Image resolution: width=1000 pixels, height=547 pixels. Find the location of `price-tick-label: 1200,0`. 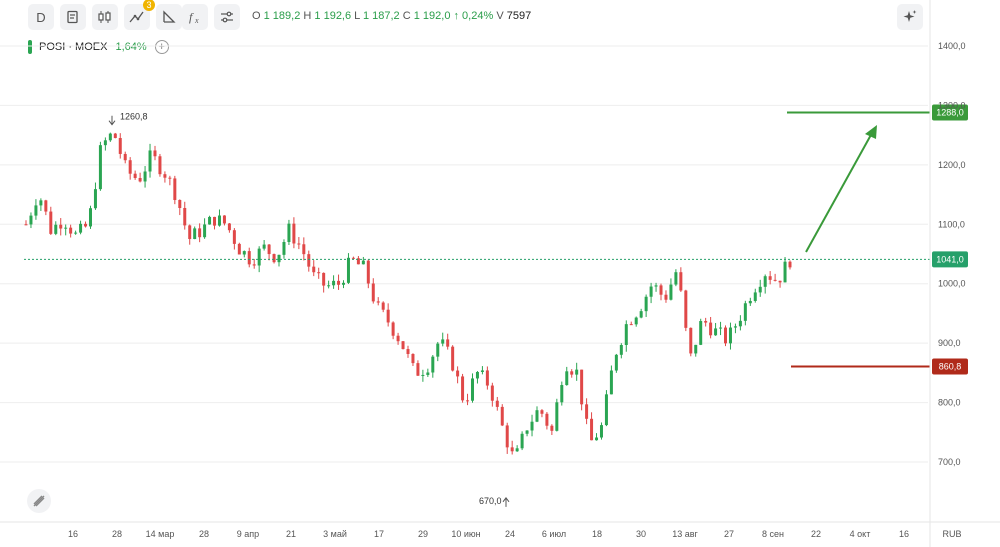

price-tick-label: 1200,0 is located at coordinates (952, 165).